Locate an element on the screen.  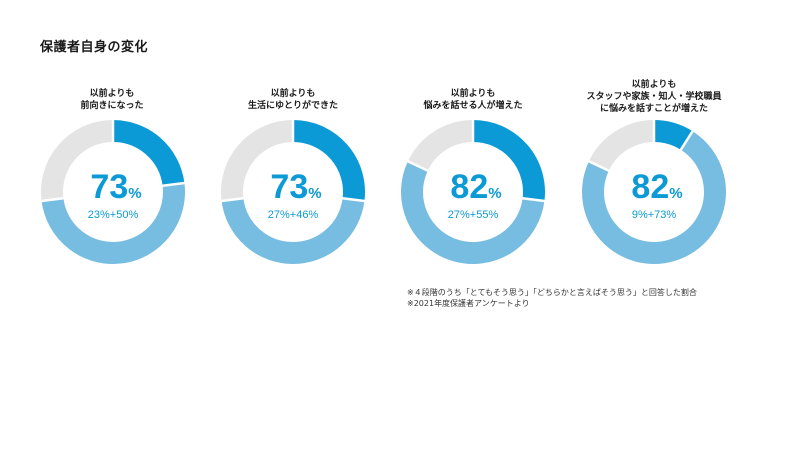
breakdown-value: 27%+55% is located at coordinates (473, 215).